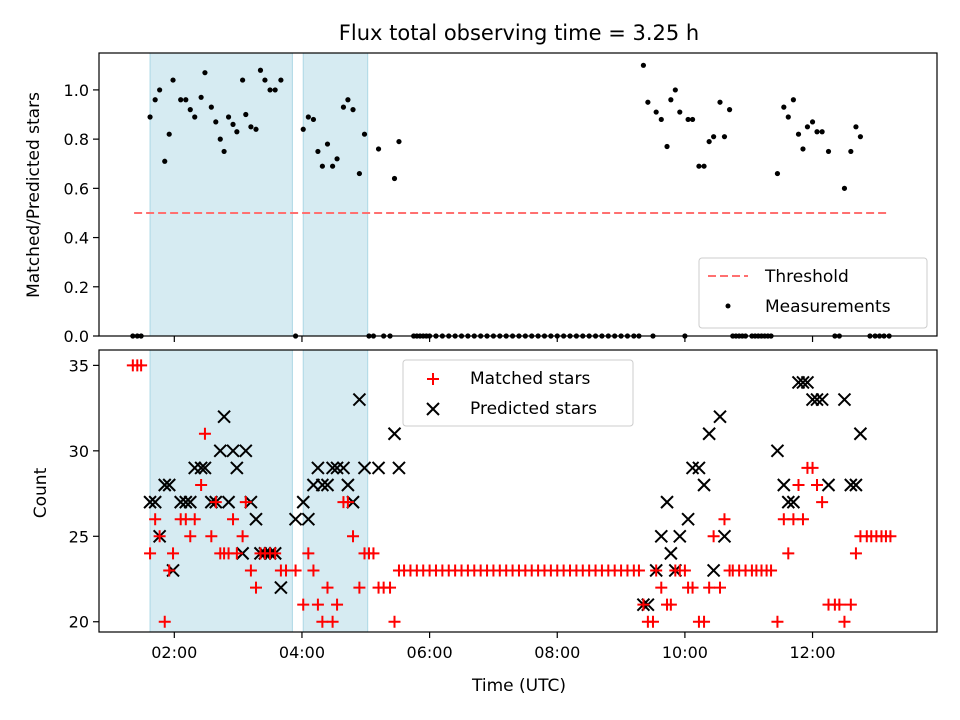 Image resolution: width=960 pixels, height=720 pixels. What do you see at coordinates (81, 213) in the screenshot?
I see `top-y-ticks: 0.0 0.2 0.4 0.6 0.8 1.0` at bounding box center [81, 213].